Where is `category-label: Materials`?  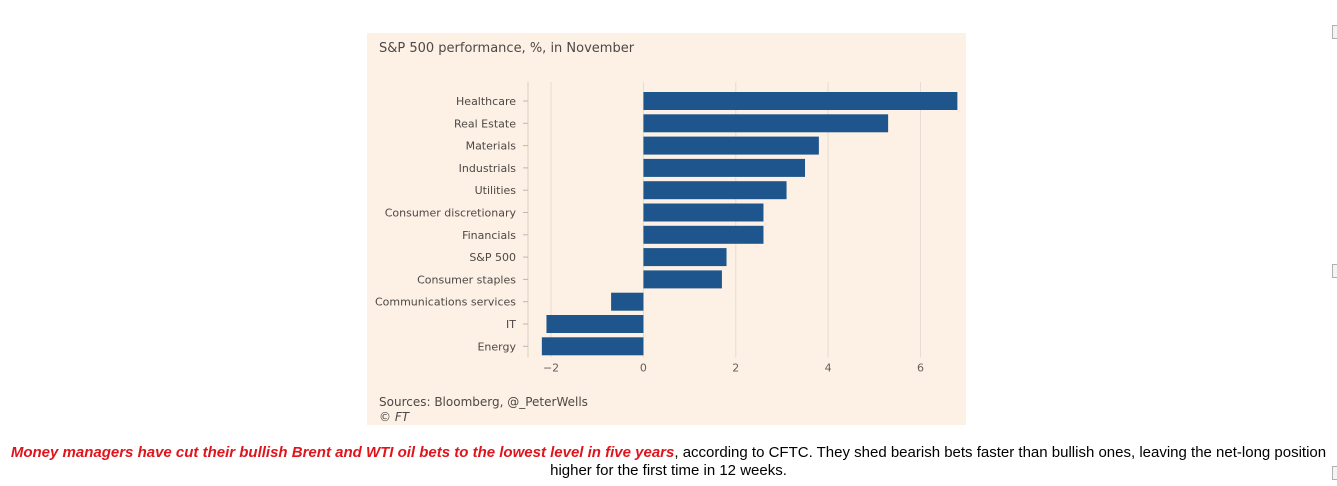
category-label: Materials is located at coordinates (491, 146).